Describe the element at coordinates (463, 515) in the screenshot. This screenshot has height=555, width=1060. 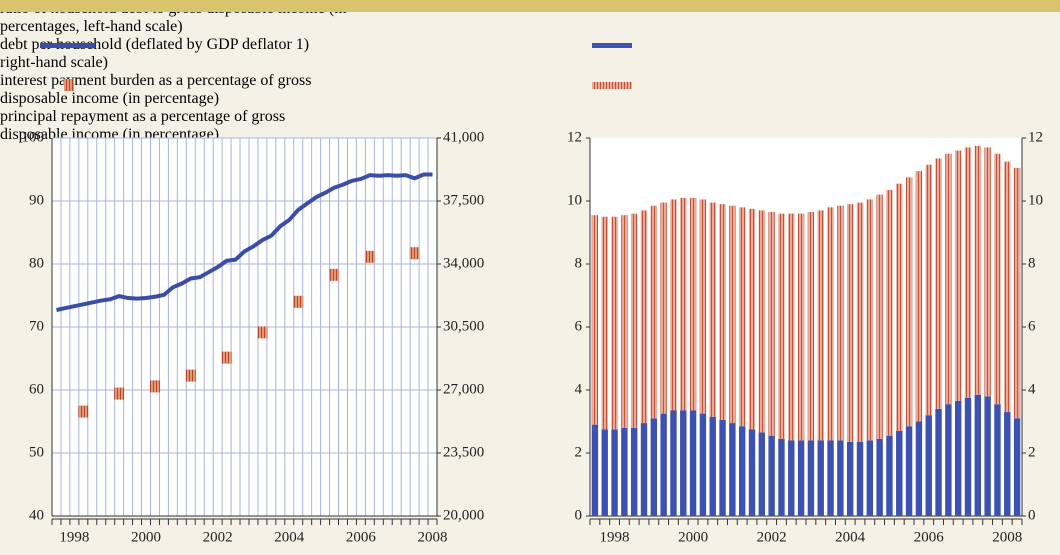
I see `y2-tick-label: 20,000` at that location.